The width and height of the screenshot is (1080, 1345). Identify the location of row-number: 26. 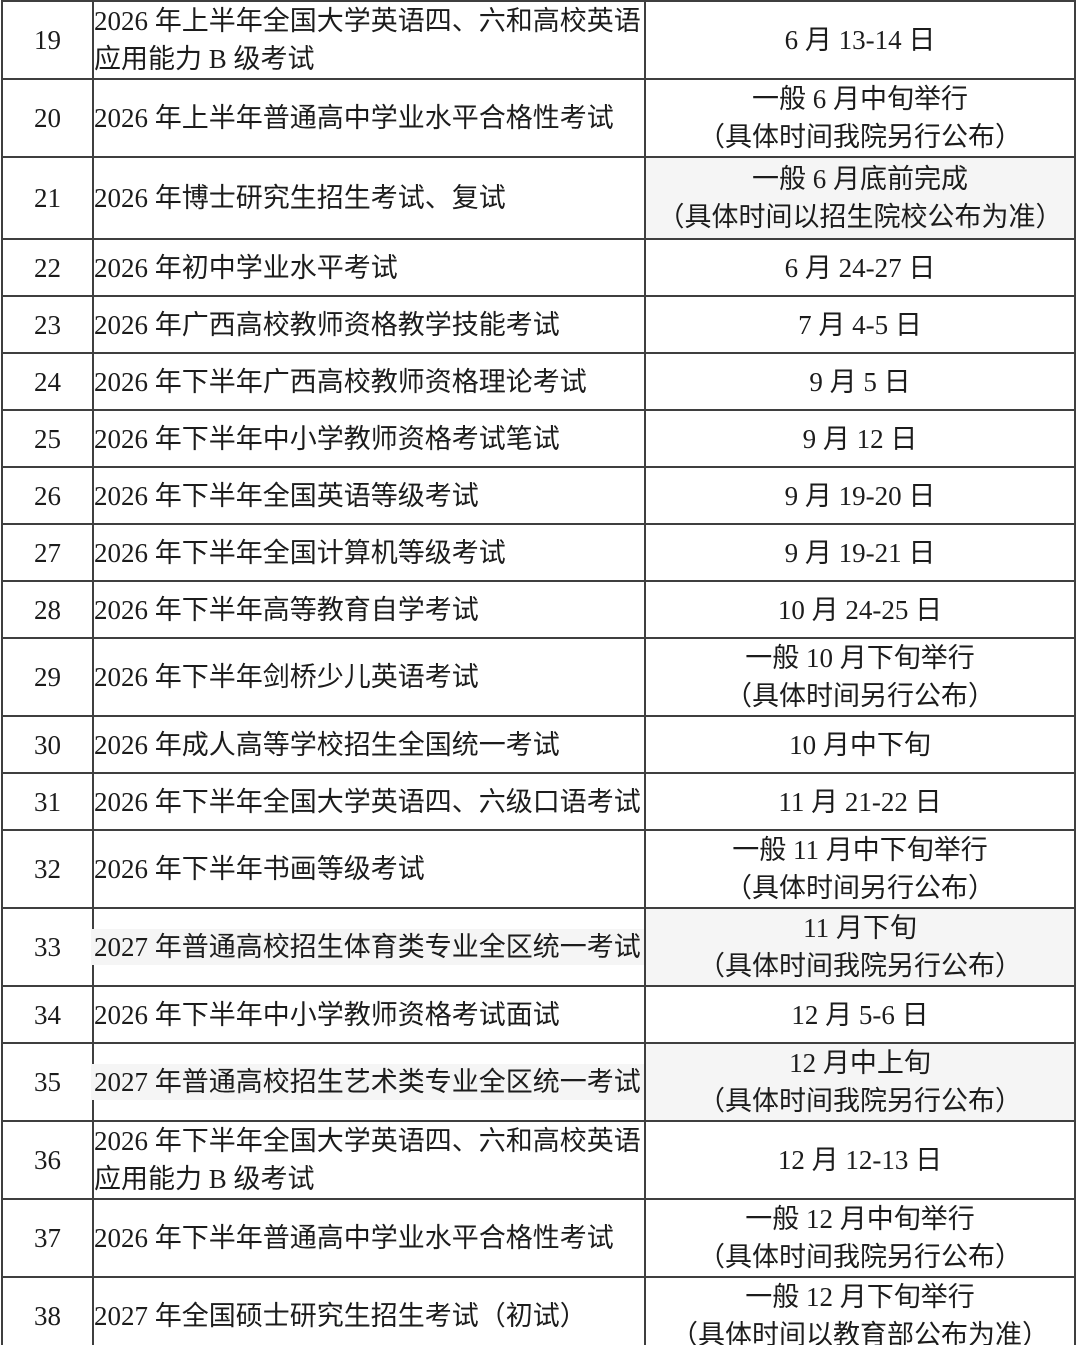
(47, 495).